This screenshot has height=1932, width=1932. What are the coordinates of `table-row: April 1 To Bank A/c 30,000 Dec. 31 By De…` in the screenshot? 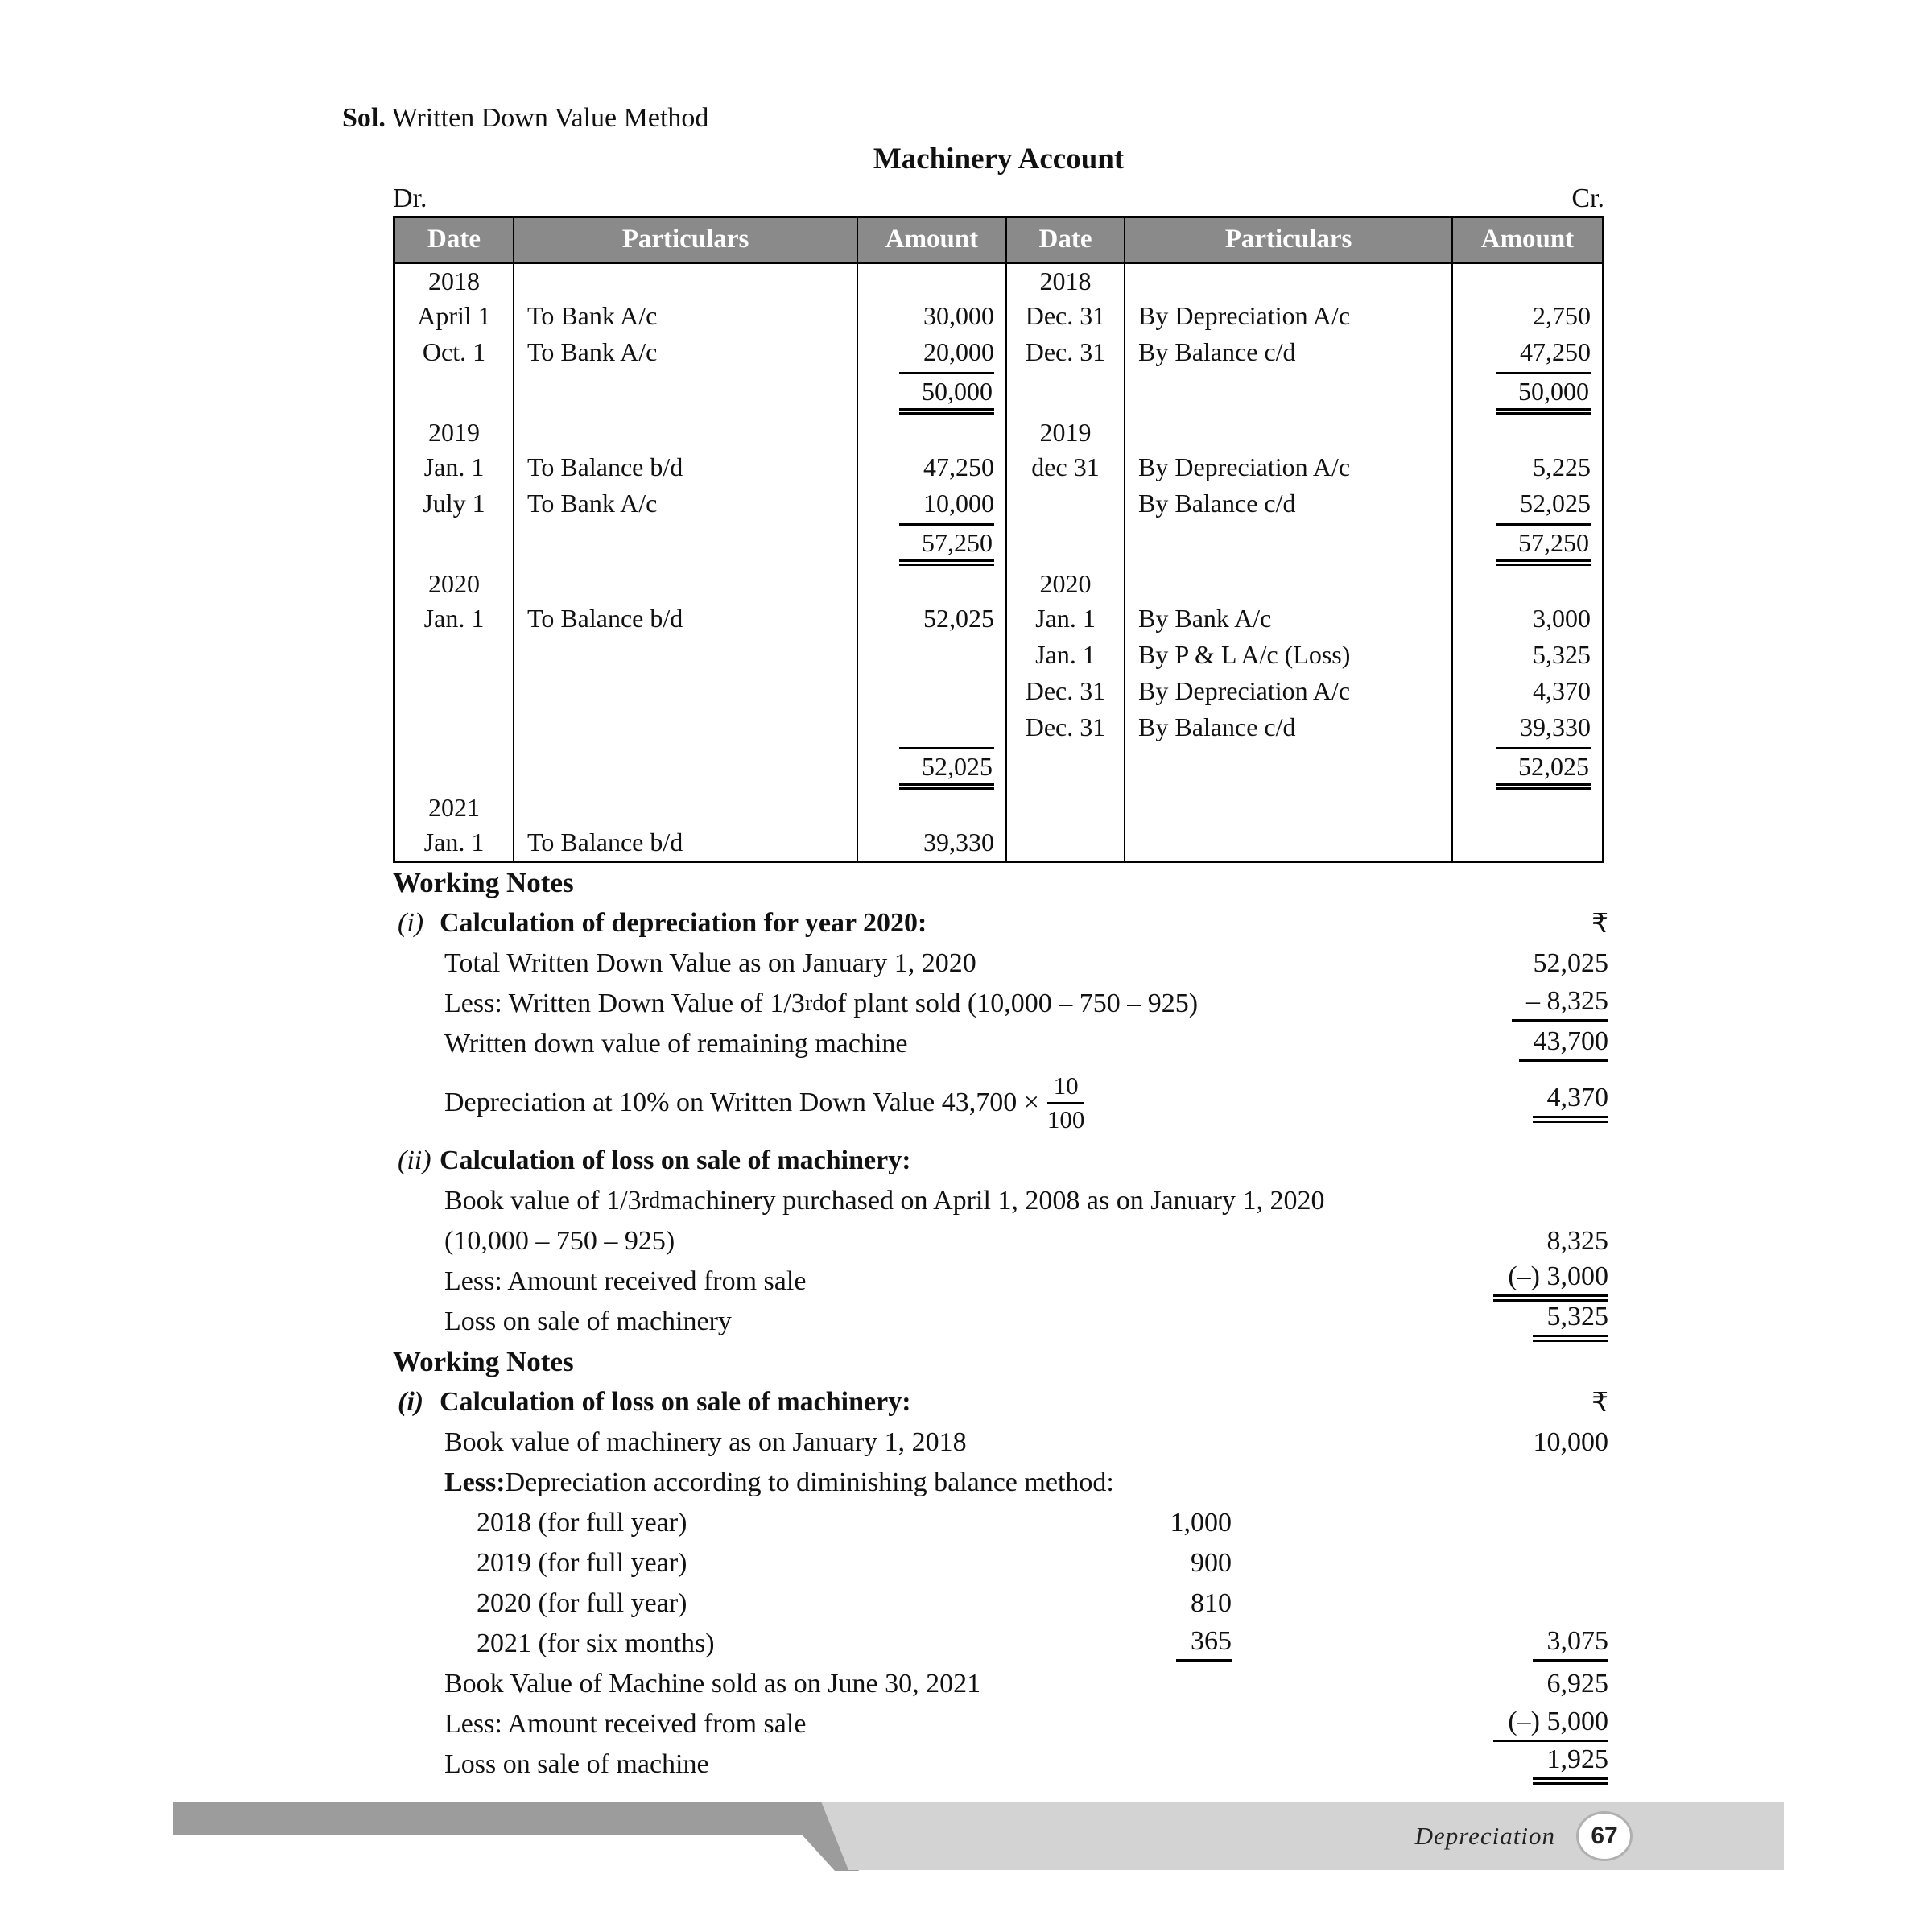 It's located at (998, 316).